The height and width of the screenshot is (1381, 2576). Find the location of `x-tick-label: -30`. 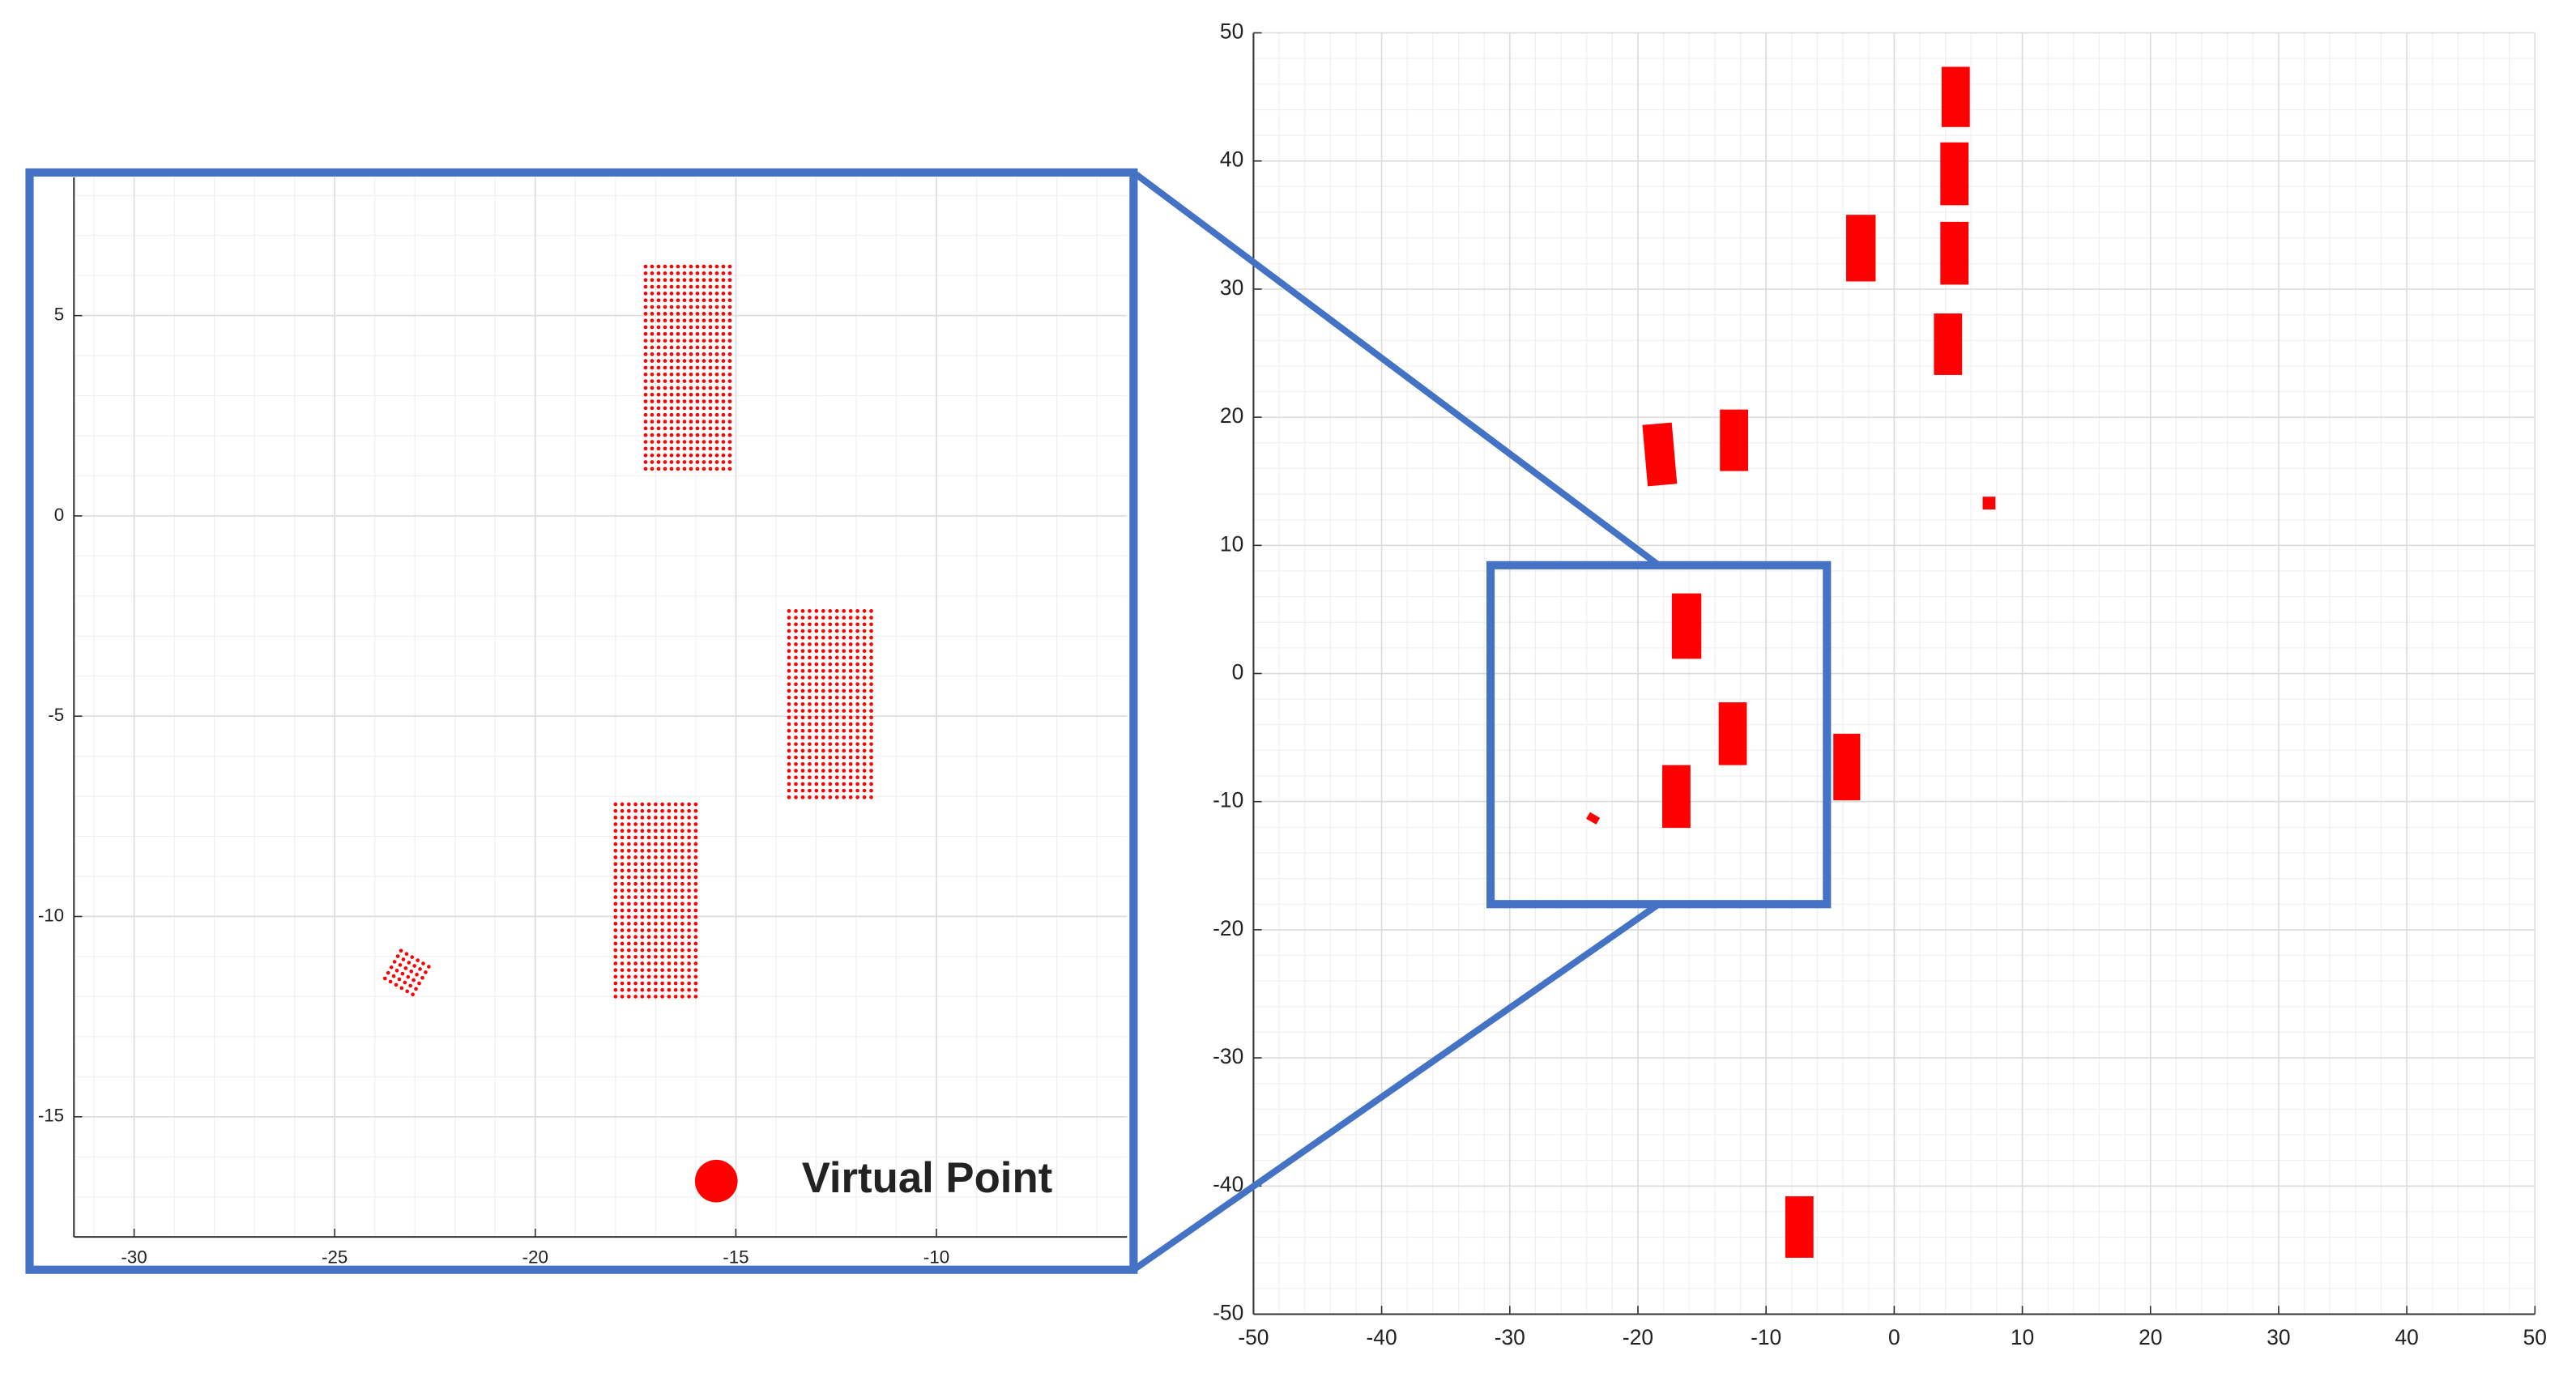

x-tick-label: -30 is located at coordinates (1510, 1337).